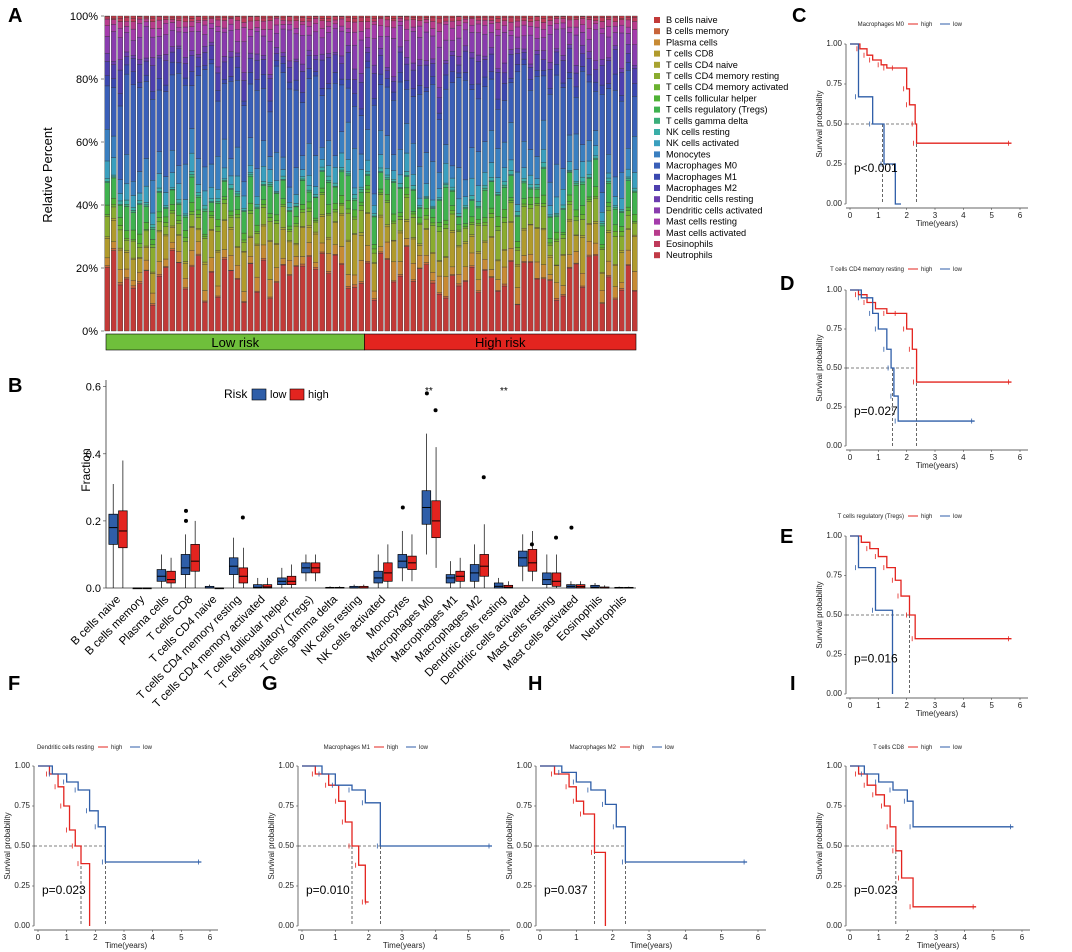 Image resolution: width=1072 pixels, height=952 pixels. I want to click on legend-swatch, so click(657, 109).